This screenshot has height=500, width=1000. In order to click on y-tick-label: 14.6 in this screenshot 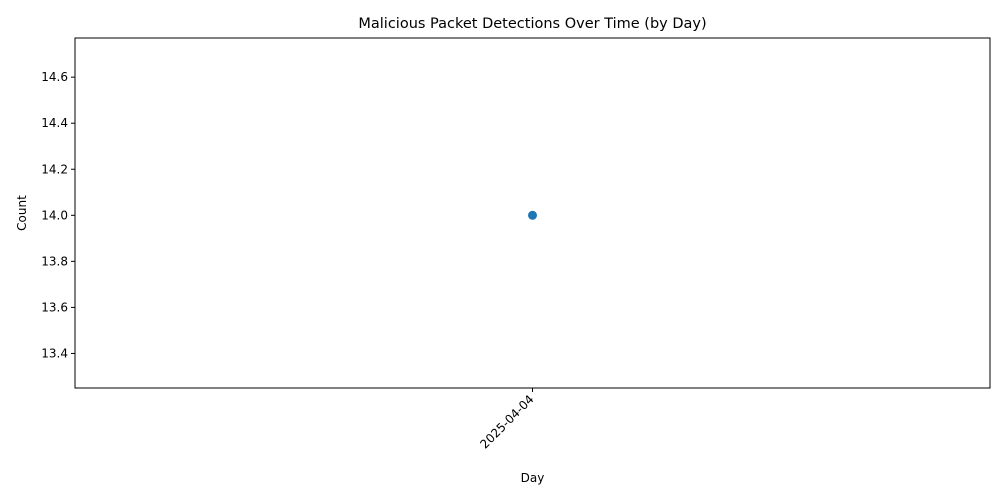, I will do `click(54, 77)`.